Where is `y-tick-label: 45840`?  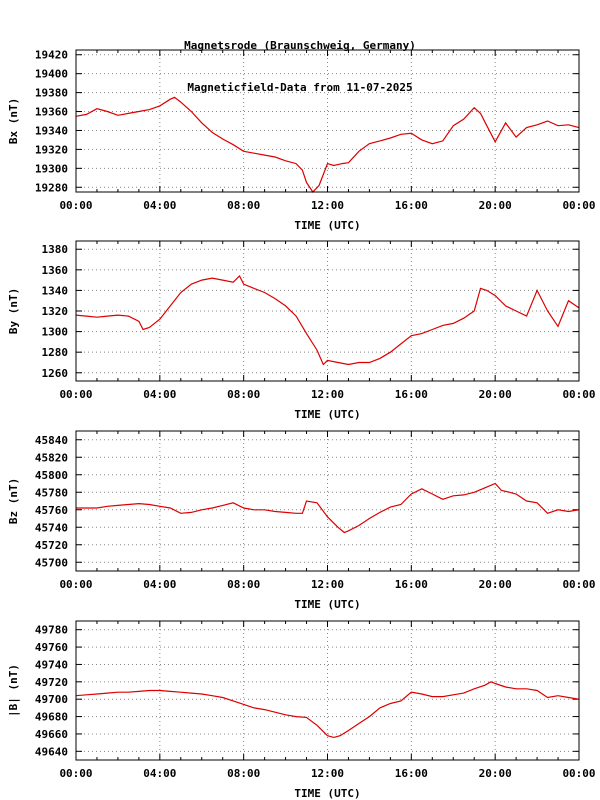 y-tick-label: 45840 is located at coordinates (51, 440).